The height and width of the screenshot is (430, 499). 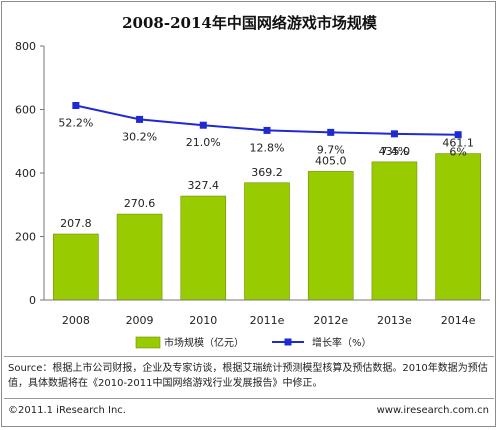 What do you see at coordinates (331, 160) in the screenshot?
I see `bar-value-label: 405.0` at bounding box center [331, 160].